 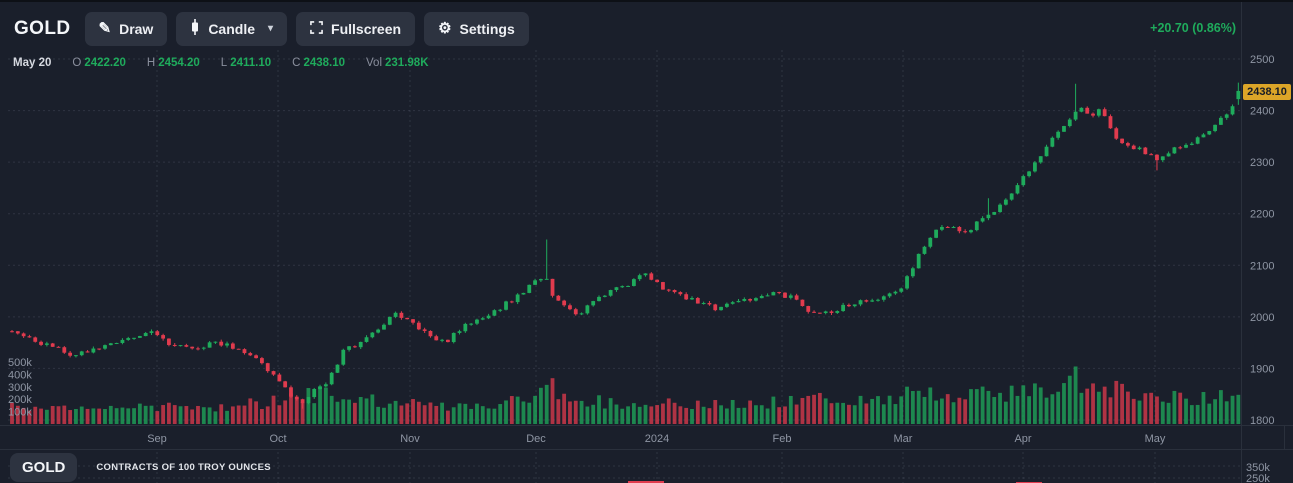 I want to click on oi-tick-label: 350k, so click(x=1258, y=468).